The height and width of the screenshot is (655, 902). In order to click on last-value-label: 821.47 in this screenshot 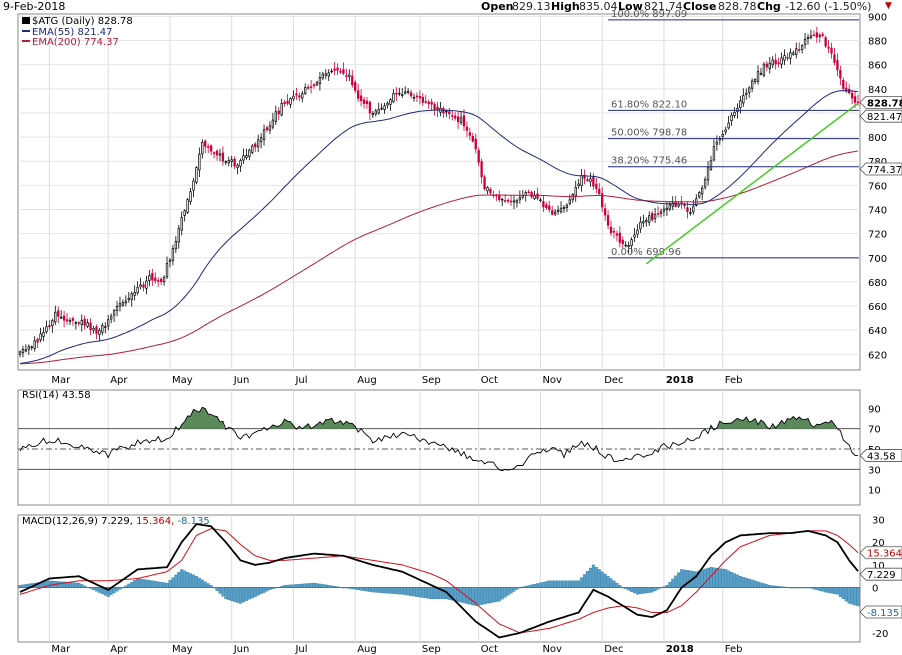, I will do `click(884, 117)`.